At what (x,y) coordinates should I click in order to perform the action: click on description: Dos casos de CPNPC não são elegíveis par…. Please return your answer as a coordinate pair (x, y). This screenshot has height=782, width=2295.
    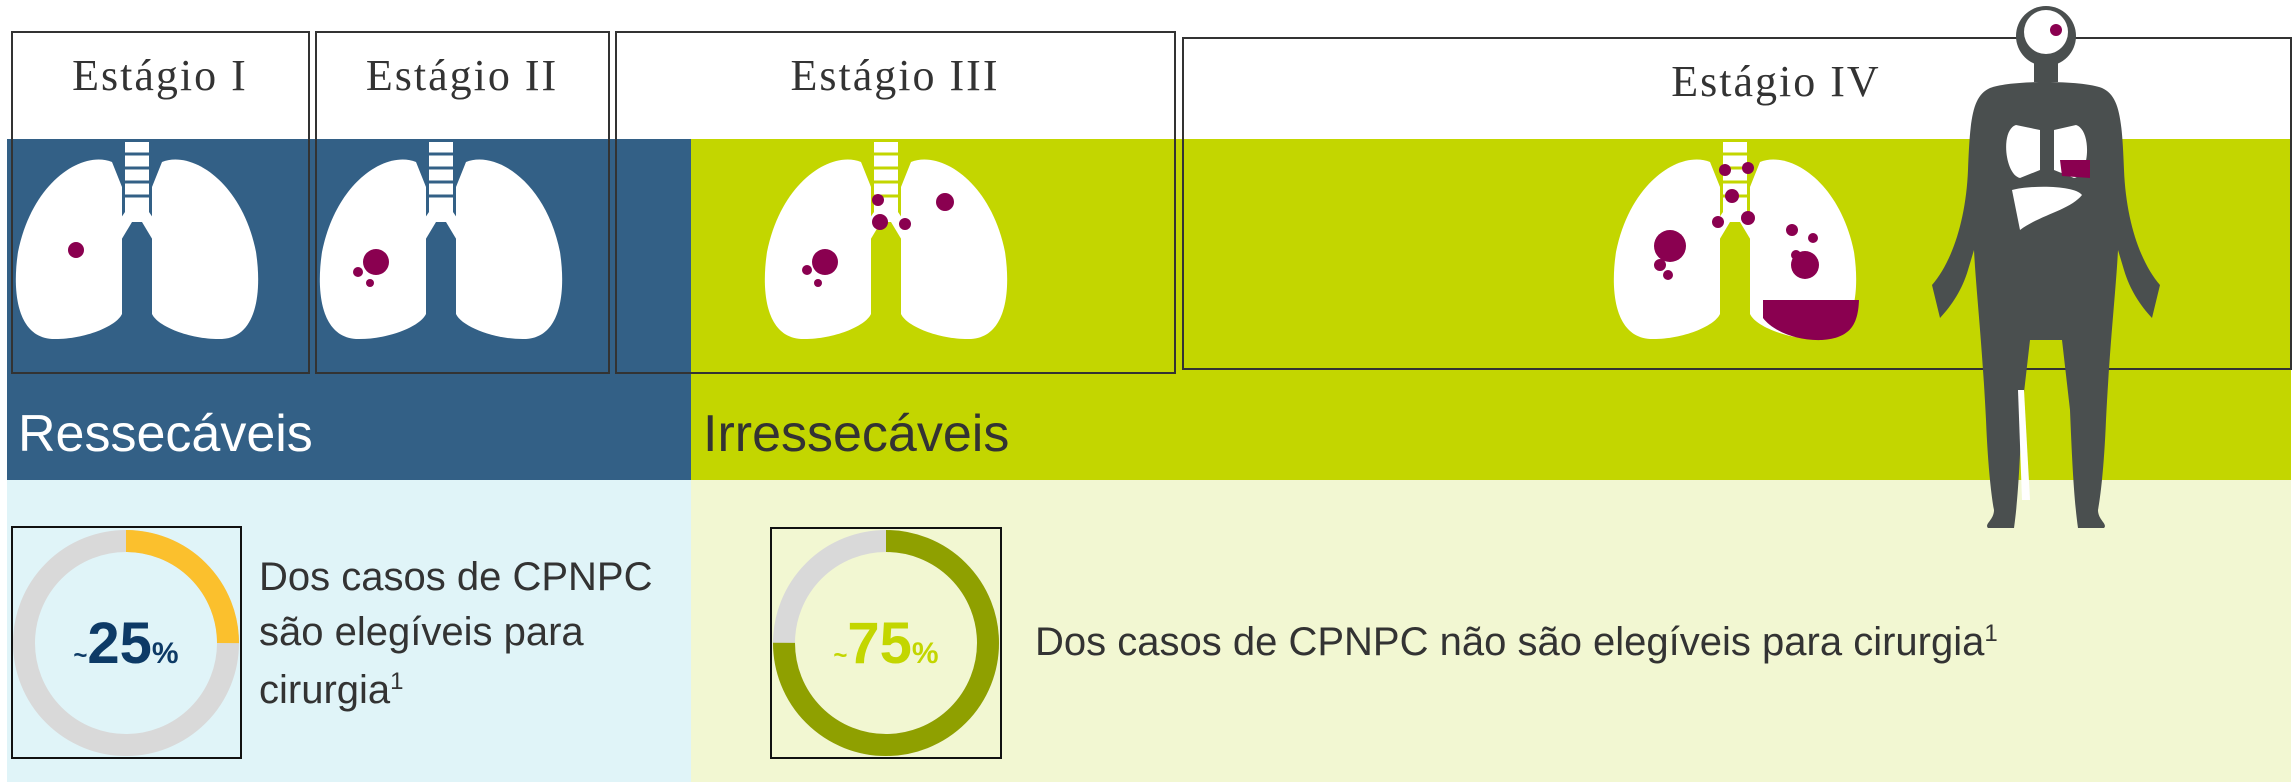
    Looking at the image, I should click on (1516, 642).